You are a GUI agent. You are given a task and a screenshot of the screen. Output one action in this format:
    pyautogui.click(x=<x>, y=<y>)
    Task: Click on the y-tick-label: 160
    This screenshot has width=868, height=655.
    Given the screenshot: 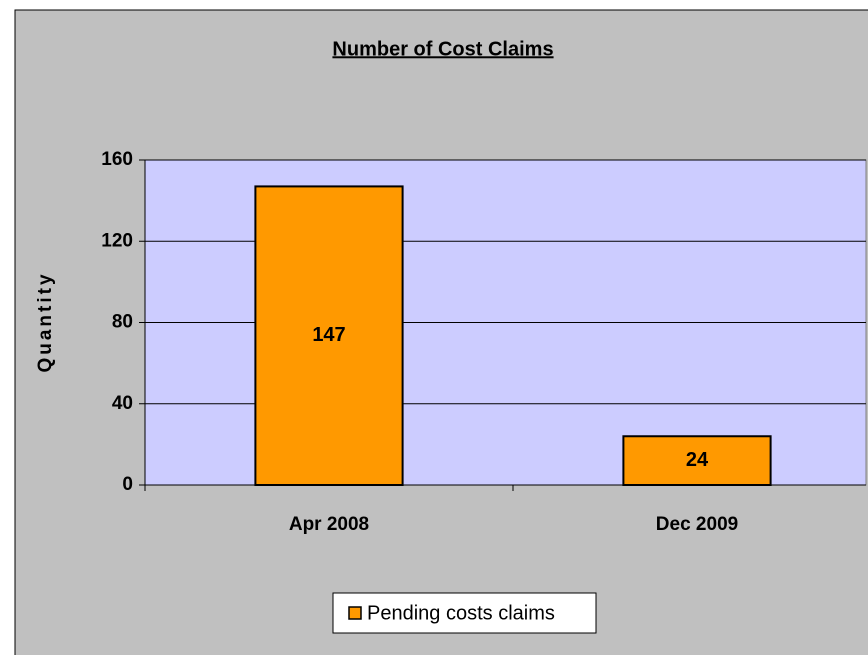 What is the action you would take?
    pyautogui.click(x=117, y=159)
    